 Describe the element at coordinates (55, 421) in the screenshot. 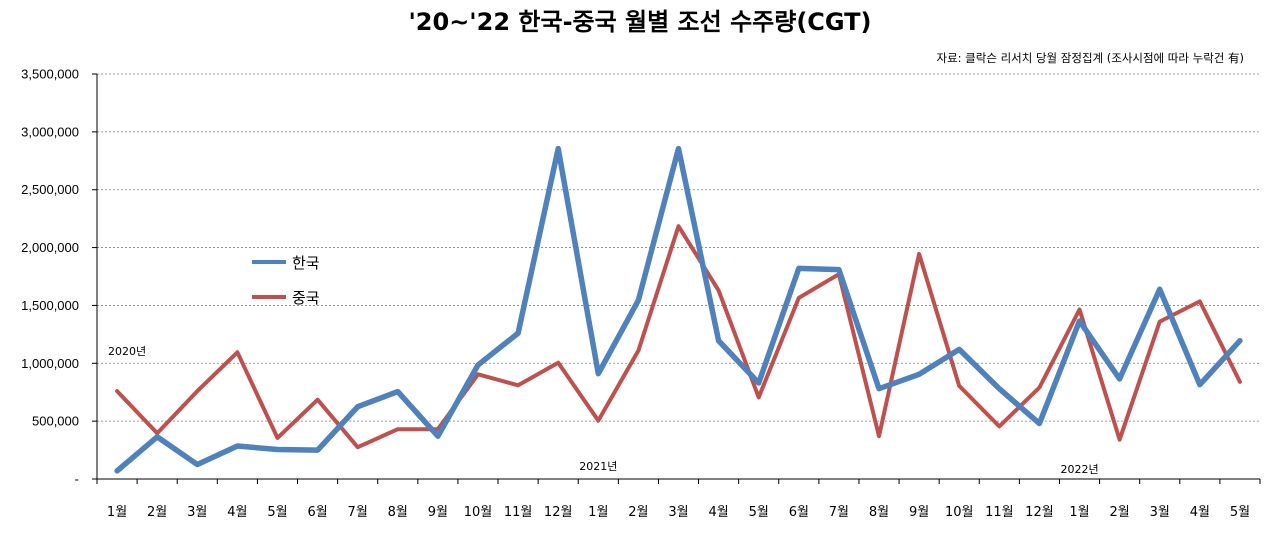

I see `y-tick-label: 500,000` at that location.